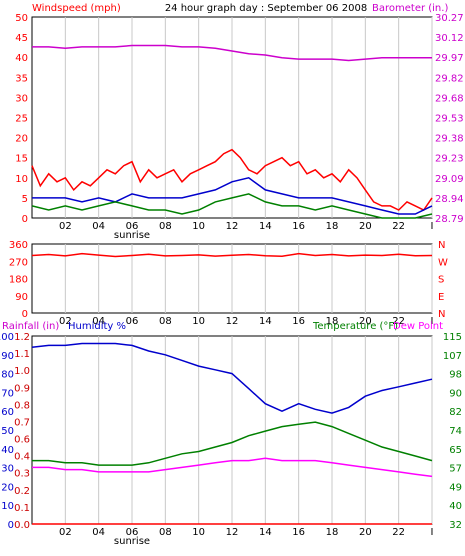  What do you see at coordinates (22, 354) in the screenshot?
I see `rain-y-tick-label: 1.1` at bounding box center [22, 354].